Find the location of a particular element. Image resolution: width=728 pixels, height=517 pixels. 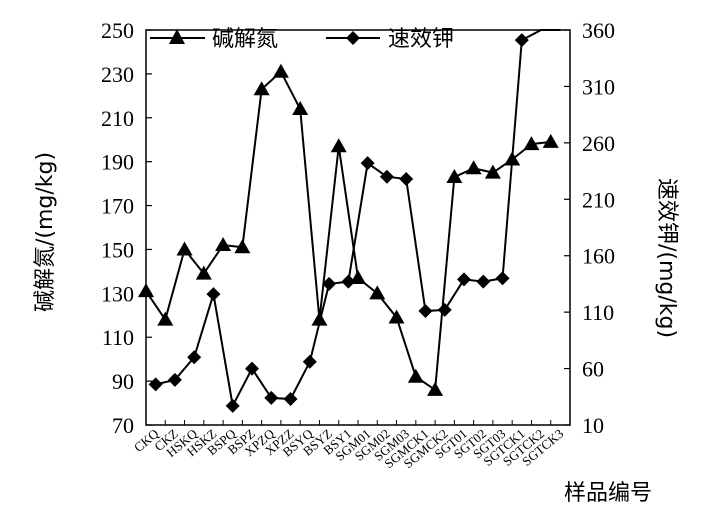

left-tick-label: 90 is located at coordinates (123, 381).